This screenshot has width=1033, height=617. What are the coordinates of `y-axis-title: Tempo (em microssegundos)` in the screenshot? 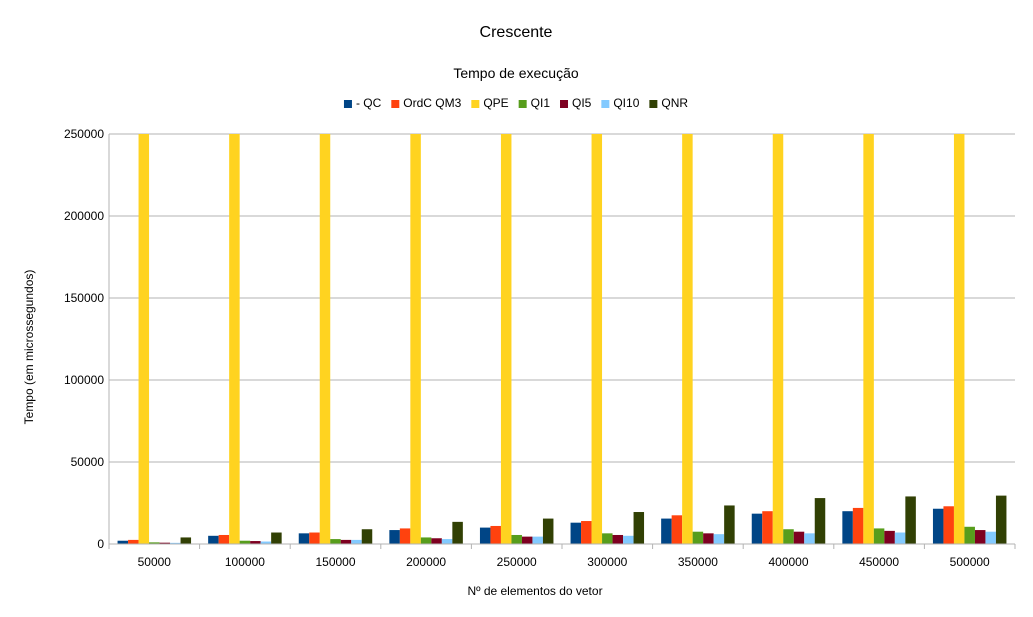 It's located at (29, 347).